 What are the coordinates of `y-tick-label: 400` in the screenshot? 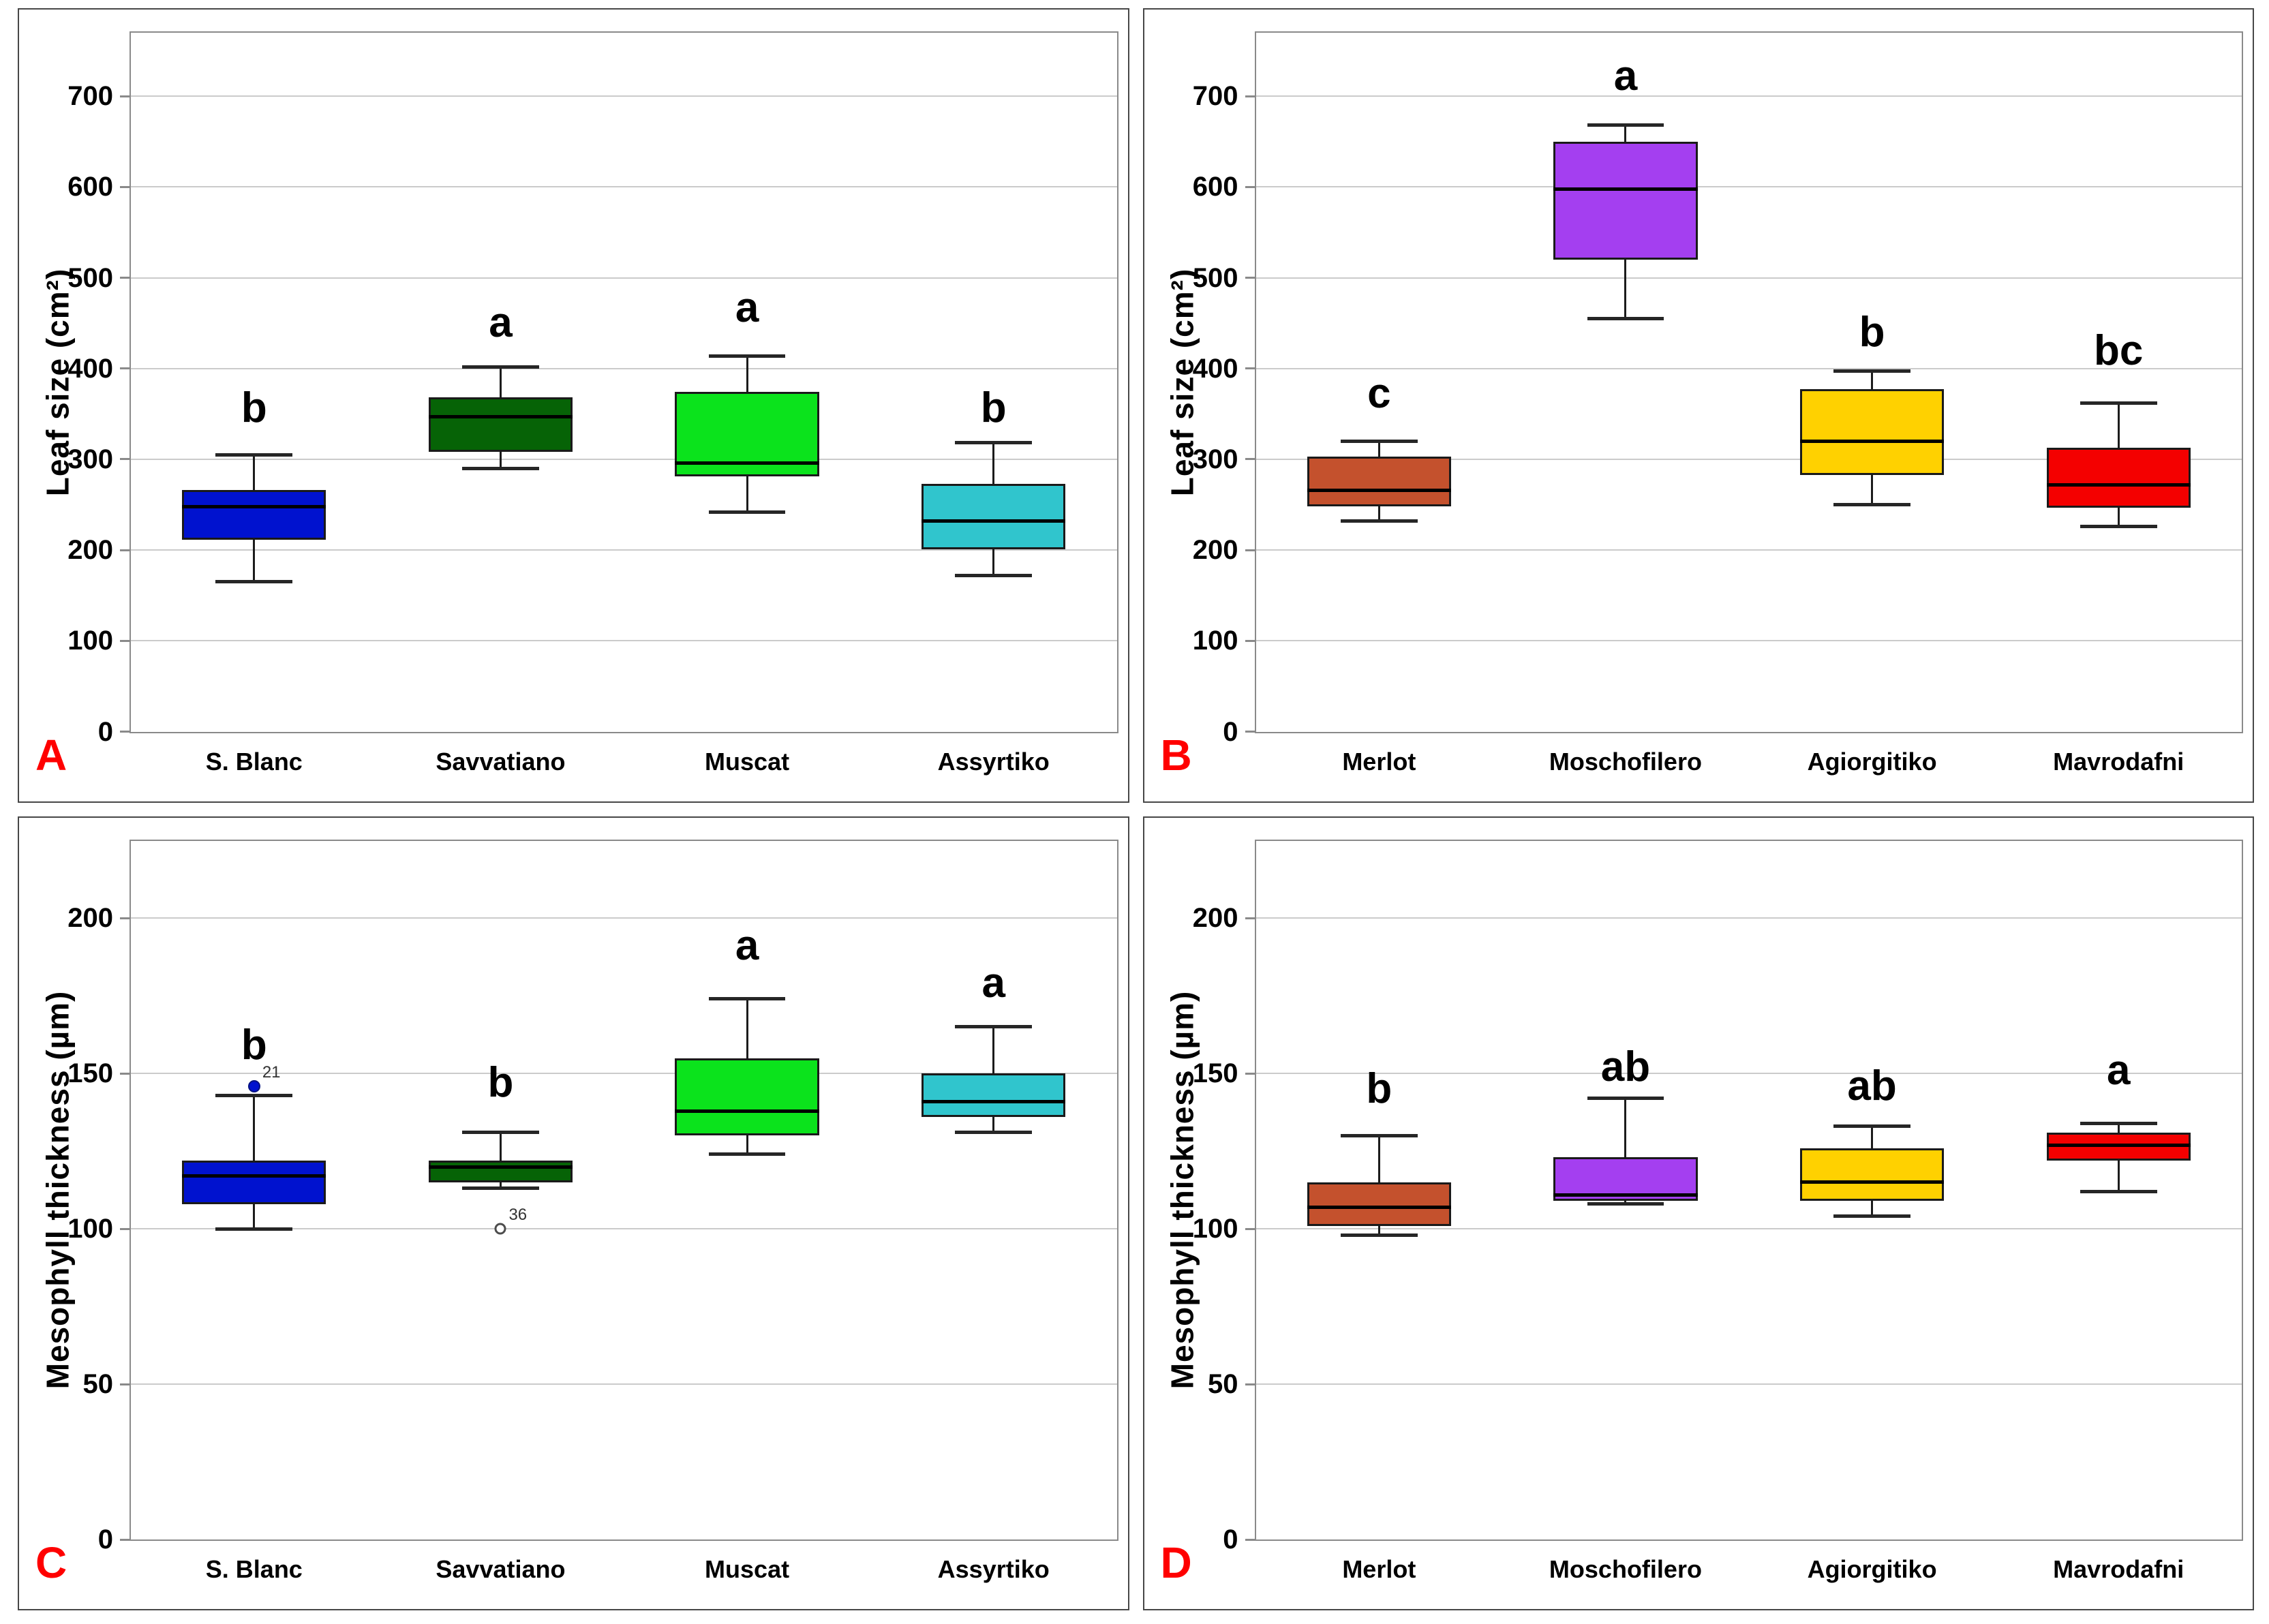 It's located at (90, 368).